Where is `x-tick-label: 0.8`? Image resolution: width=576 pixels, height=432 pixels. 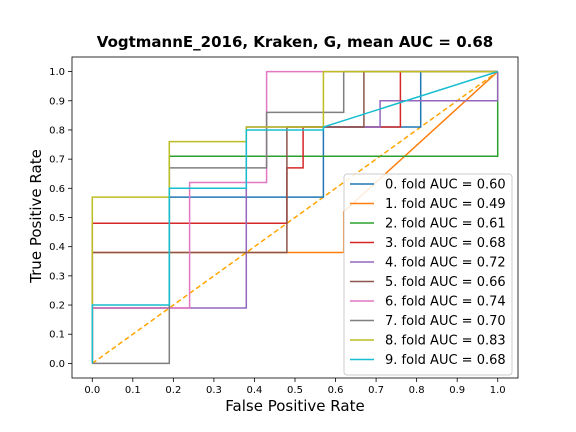
x-tick-label: 0.8 is located at coordinates (417, 390).